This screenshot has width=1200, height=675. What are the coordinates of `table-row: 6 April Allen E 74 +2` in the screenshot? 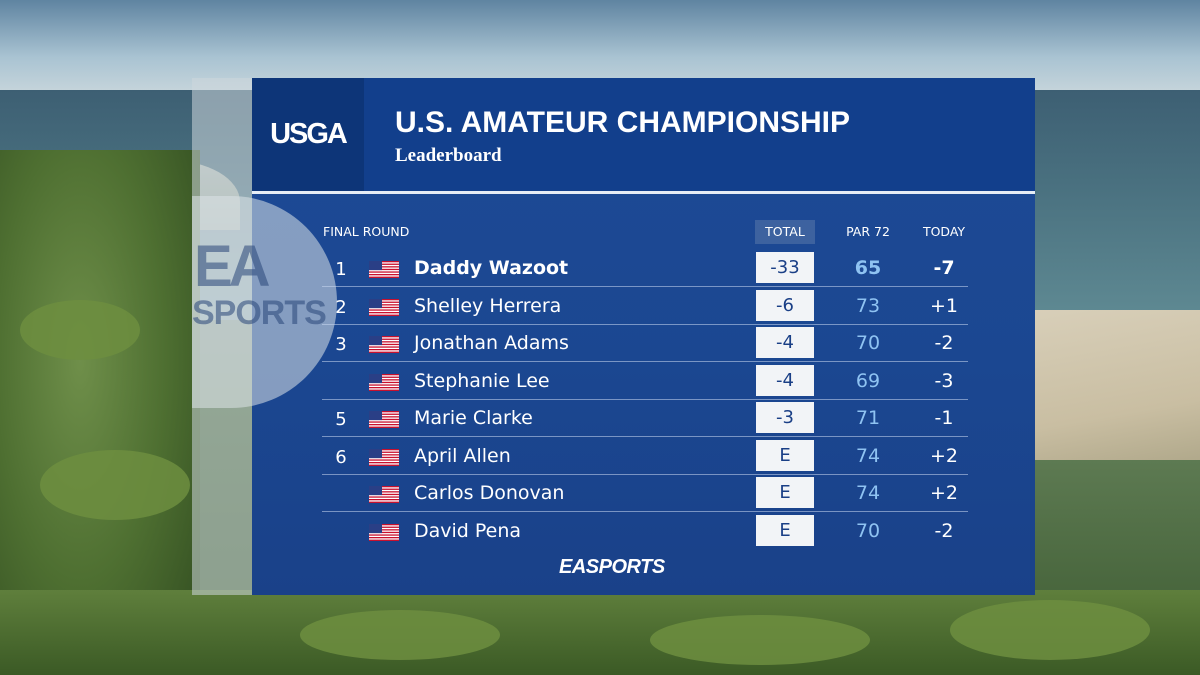 It's located at (645, 456).